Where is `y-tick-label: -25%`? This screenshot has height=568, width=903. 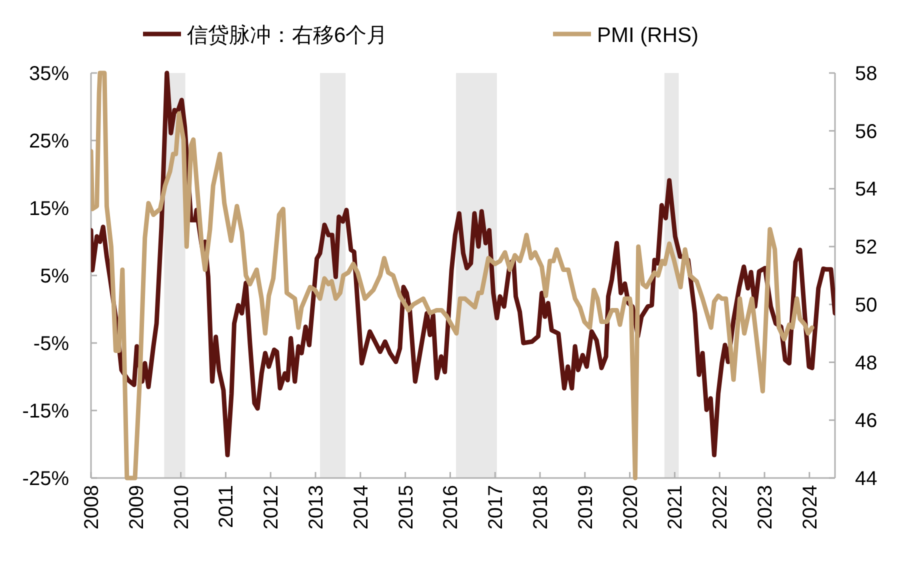
y-tick-label: -25% is located at coordinates (46, 479).